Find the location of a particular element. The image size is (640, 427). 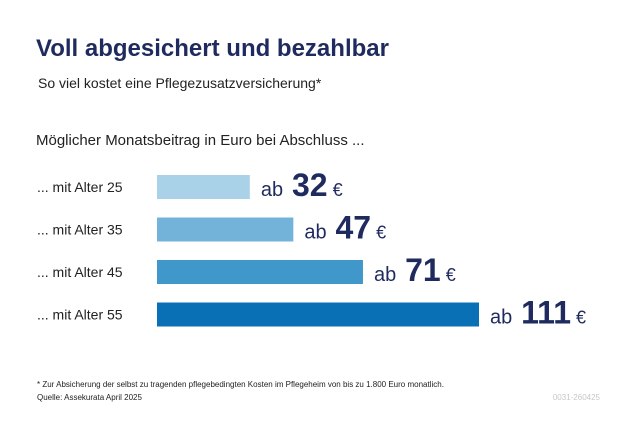

category-label: ... mit Alter 35 is located at coordinates (80, 230).